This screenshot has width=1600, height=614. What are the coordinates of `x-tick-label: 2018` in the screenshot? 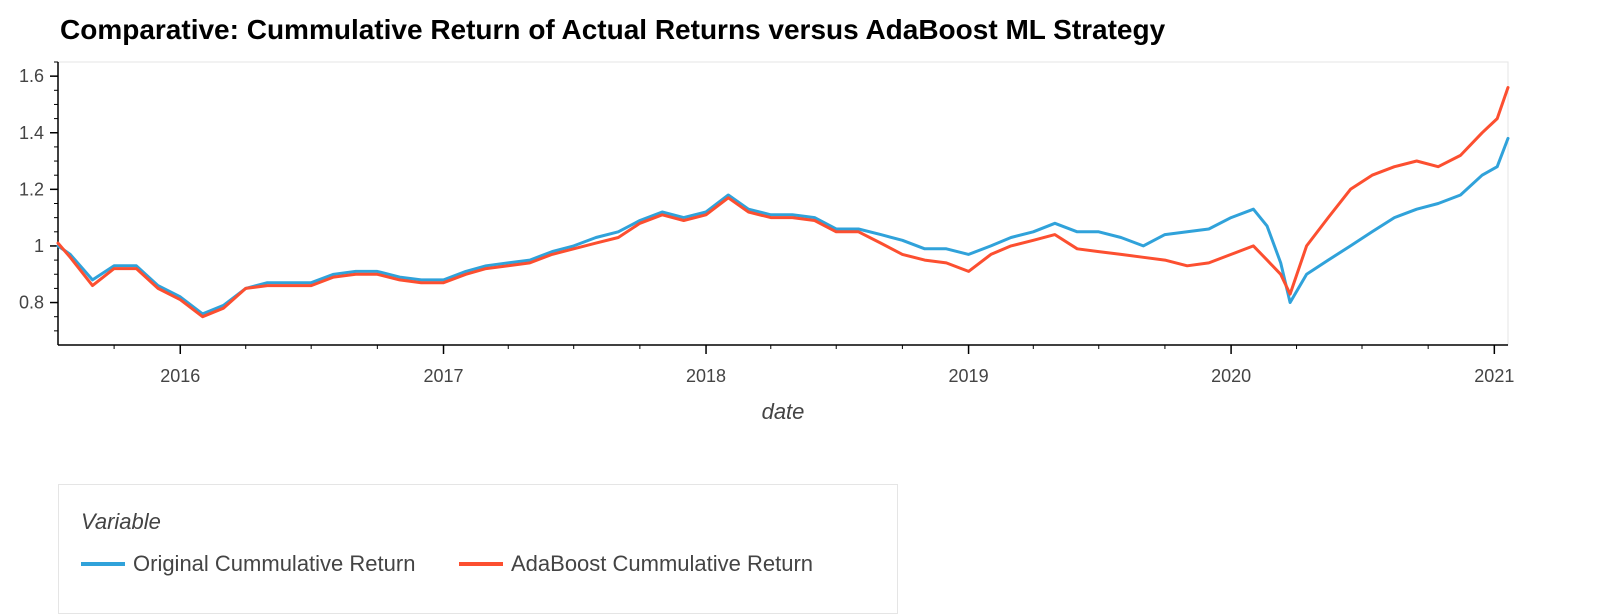 It's located at (706, 376).